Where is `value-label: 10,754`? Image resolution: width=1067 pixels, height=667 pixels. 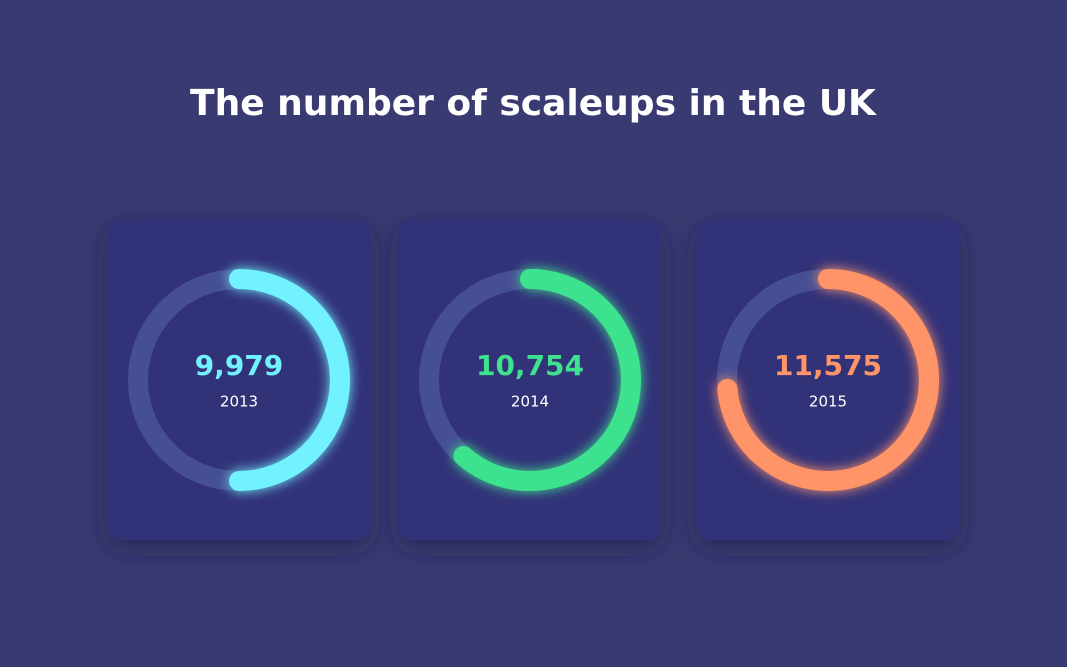
value-label: 10,754 is located at coordinates (530, 365).